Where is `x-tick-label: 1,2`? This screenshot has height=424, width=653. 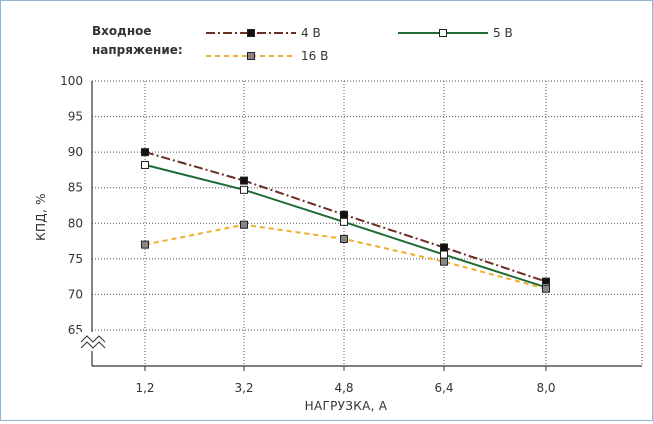 x-tick-label: 1,2 is located at coordinates (144, 388).